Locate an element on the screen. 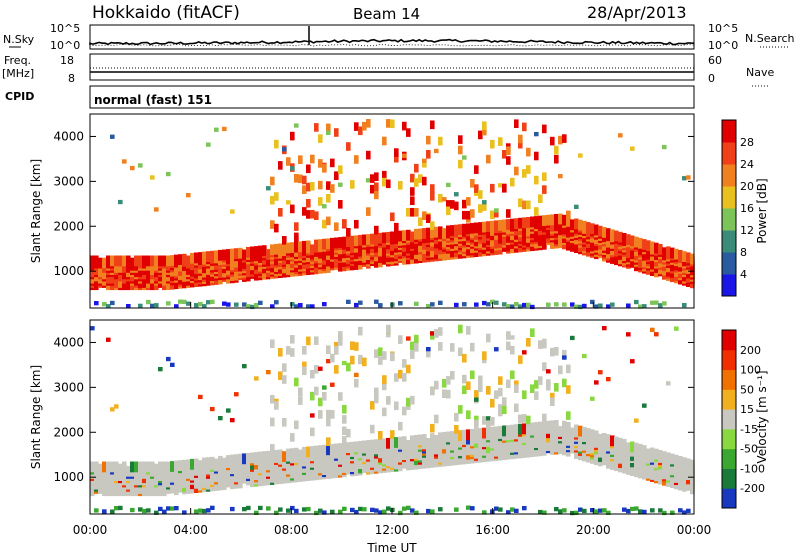 The image size is (800, 554). x-tick-label: 00:00 is located at coordinates (90, 530).